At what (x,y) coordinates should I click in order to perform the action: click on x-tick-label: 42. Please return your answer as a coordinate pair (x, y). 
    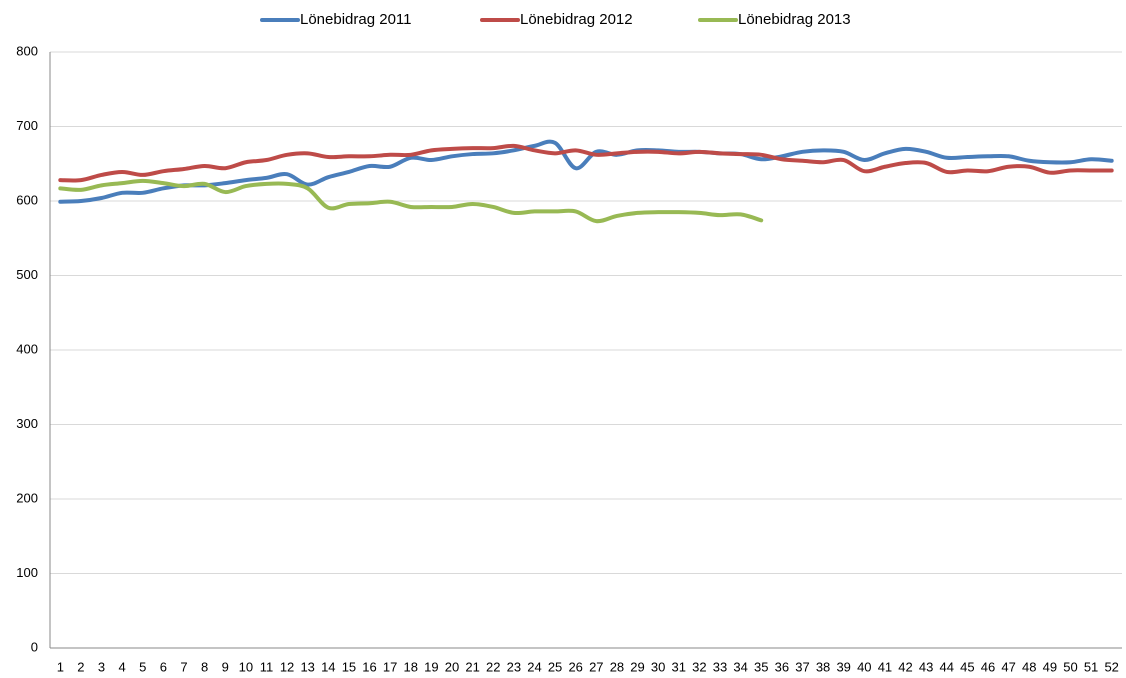
    Looking at the image, I should click on (905, 666).